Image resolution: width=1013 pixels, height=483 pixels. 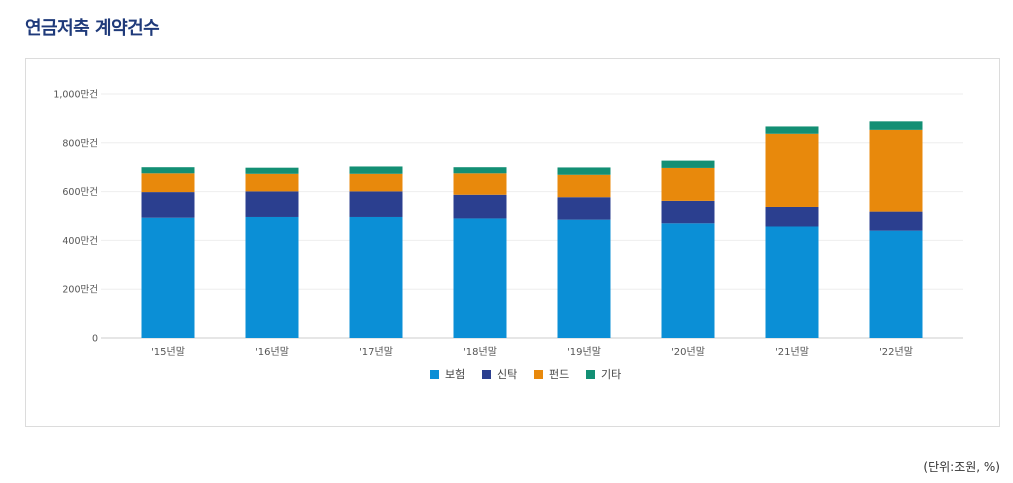 What do you see at coordinates (559, 374) in the screenshot?
I see `legend-label: 펀드` at bounding box center [559, 374].